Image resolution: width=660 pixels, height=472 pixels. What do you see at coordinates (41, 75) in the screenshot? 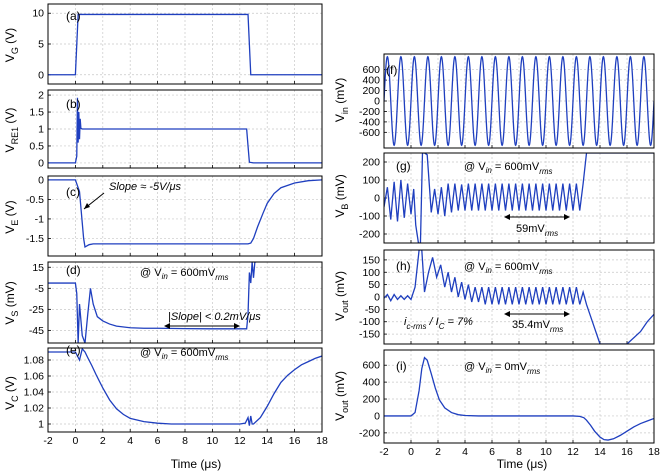
I see `panel-a-ytick-label: 0` at bounding box center [41, 75].